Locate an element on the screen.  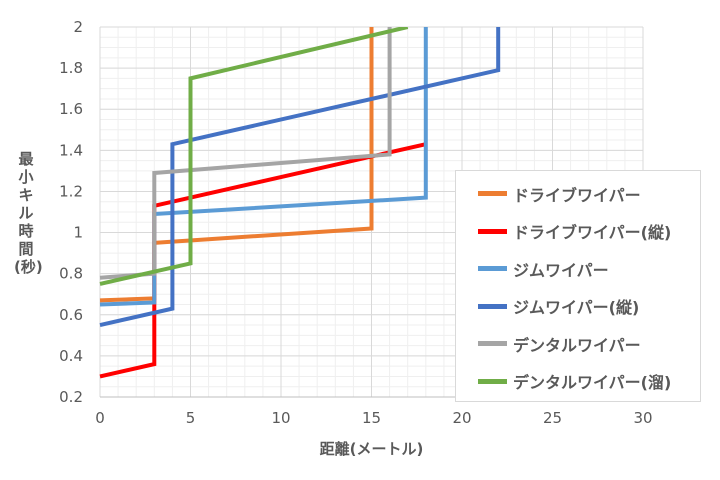
y-tick-label: 1.8 is located at coordinates (71, 68).